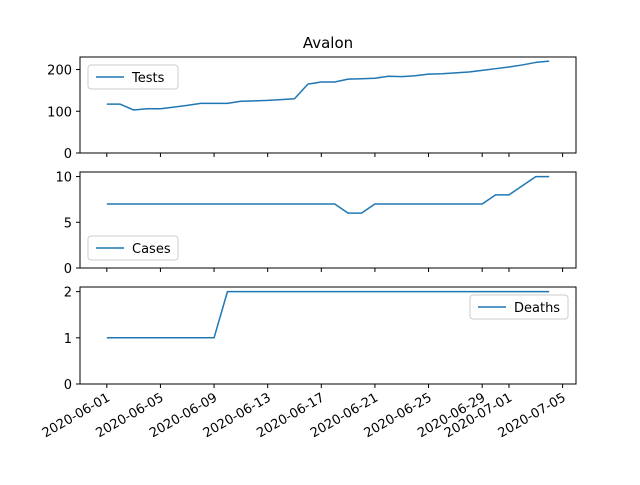  What do you see at coordinates (68, 339) in the screenshot?
I see `y-tick-label-2-1: 1` at bounding box center [68, 339].